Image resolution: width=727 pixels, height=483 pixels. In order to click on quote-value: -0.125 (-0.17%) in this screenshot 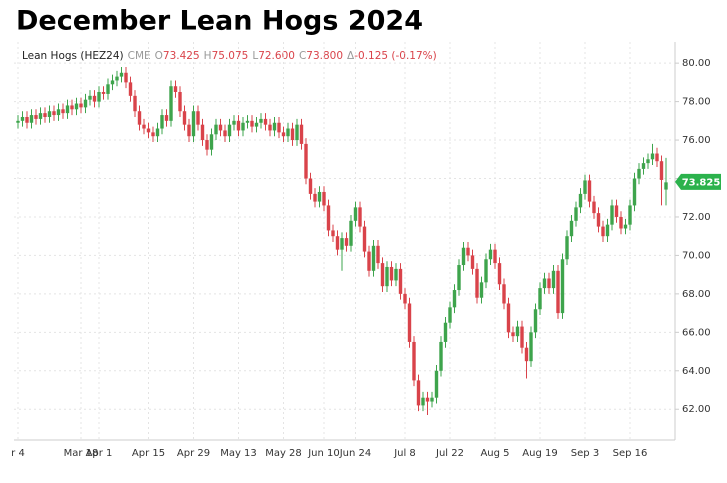, I will do `click(395, 56)`.